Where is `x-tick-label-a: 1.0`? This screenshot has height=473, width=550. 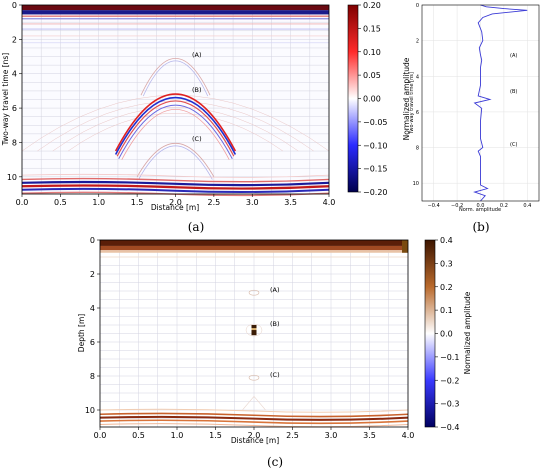 x-tick-label-a: 1.0 is located at coordinates (98, 202).